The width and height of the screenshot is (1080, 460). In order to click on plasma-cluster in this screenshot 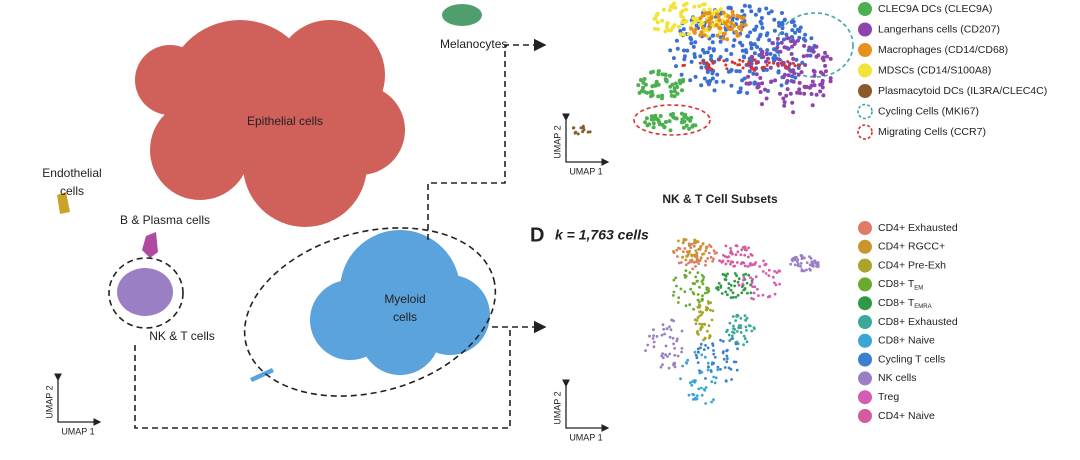, I will do `click(150, 245)`.